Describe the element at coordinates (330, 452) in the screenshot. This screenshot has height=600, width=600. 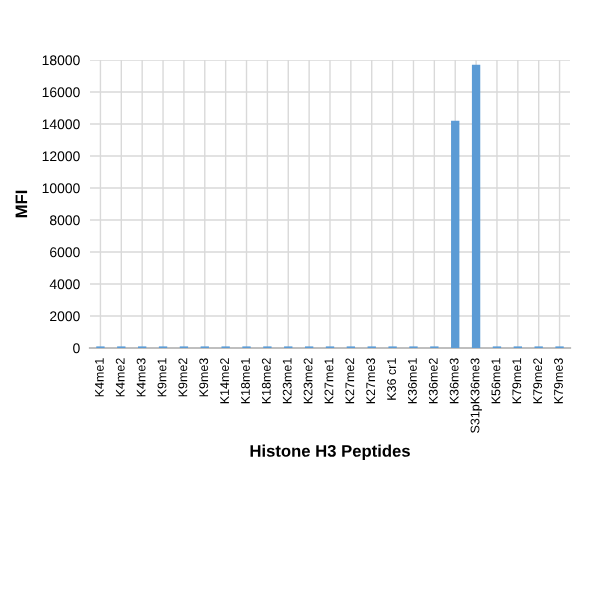
I see `x-axis-title: Histone H3 Peptides` at that location.